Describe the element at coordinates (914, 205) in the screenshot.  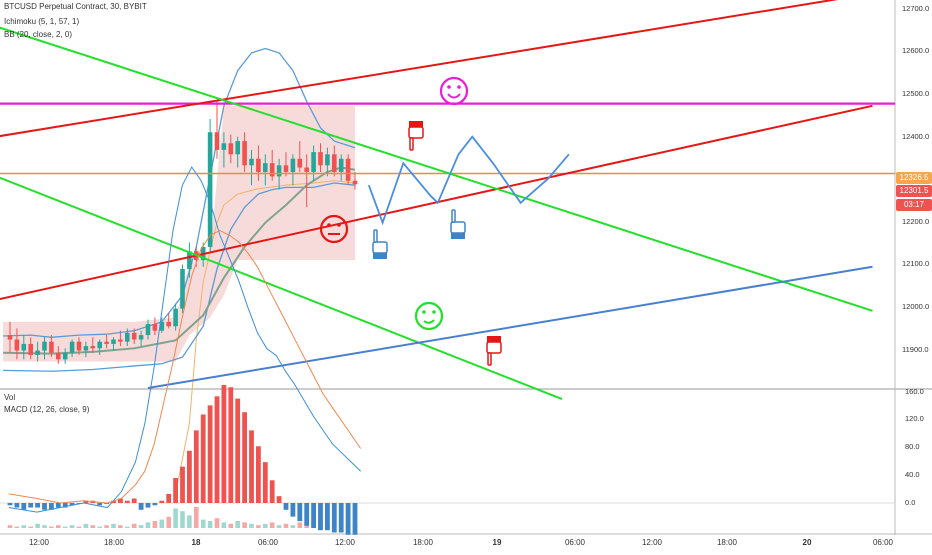
I see `price-badge: 03:17` at that location.